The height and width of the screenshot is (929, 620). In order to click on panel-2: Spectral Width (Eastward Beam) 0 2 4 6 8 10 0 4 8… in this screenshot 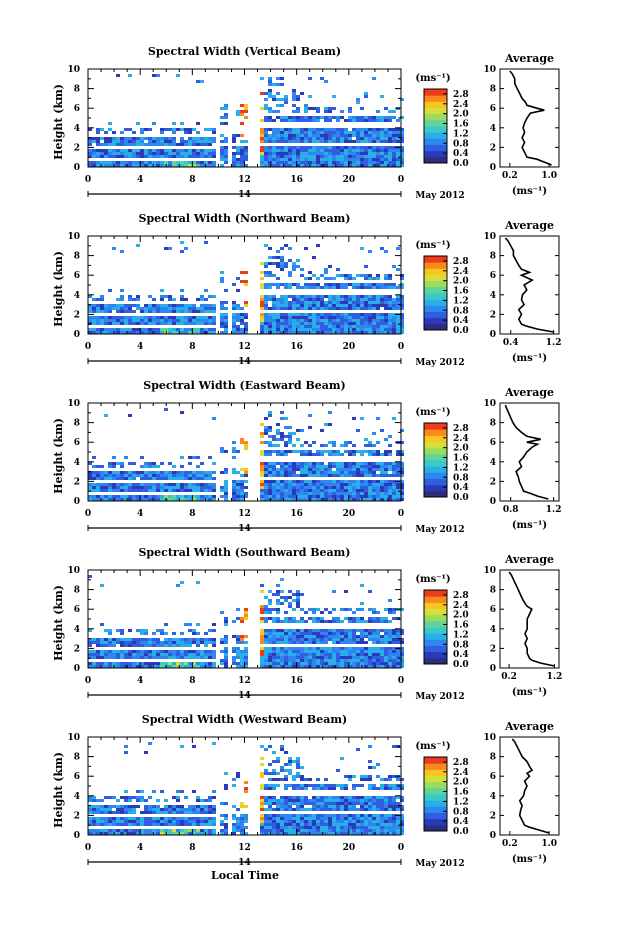, I will do `click(306, 457)`.